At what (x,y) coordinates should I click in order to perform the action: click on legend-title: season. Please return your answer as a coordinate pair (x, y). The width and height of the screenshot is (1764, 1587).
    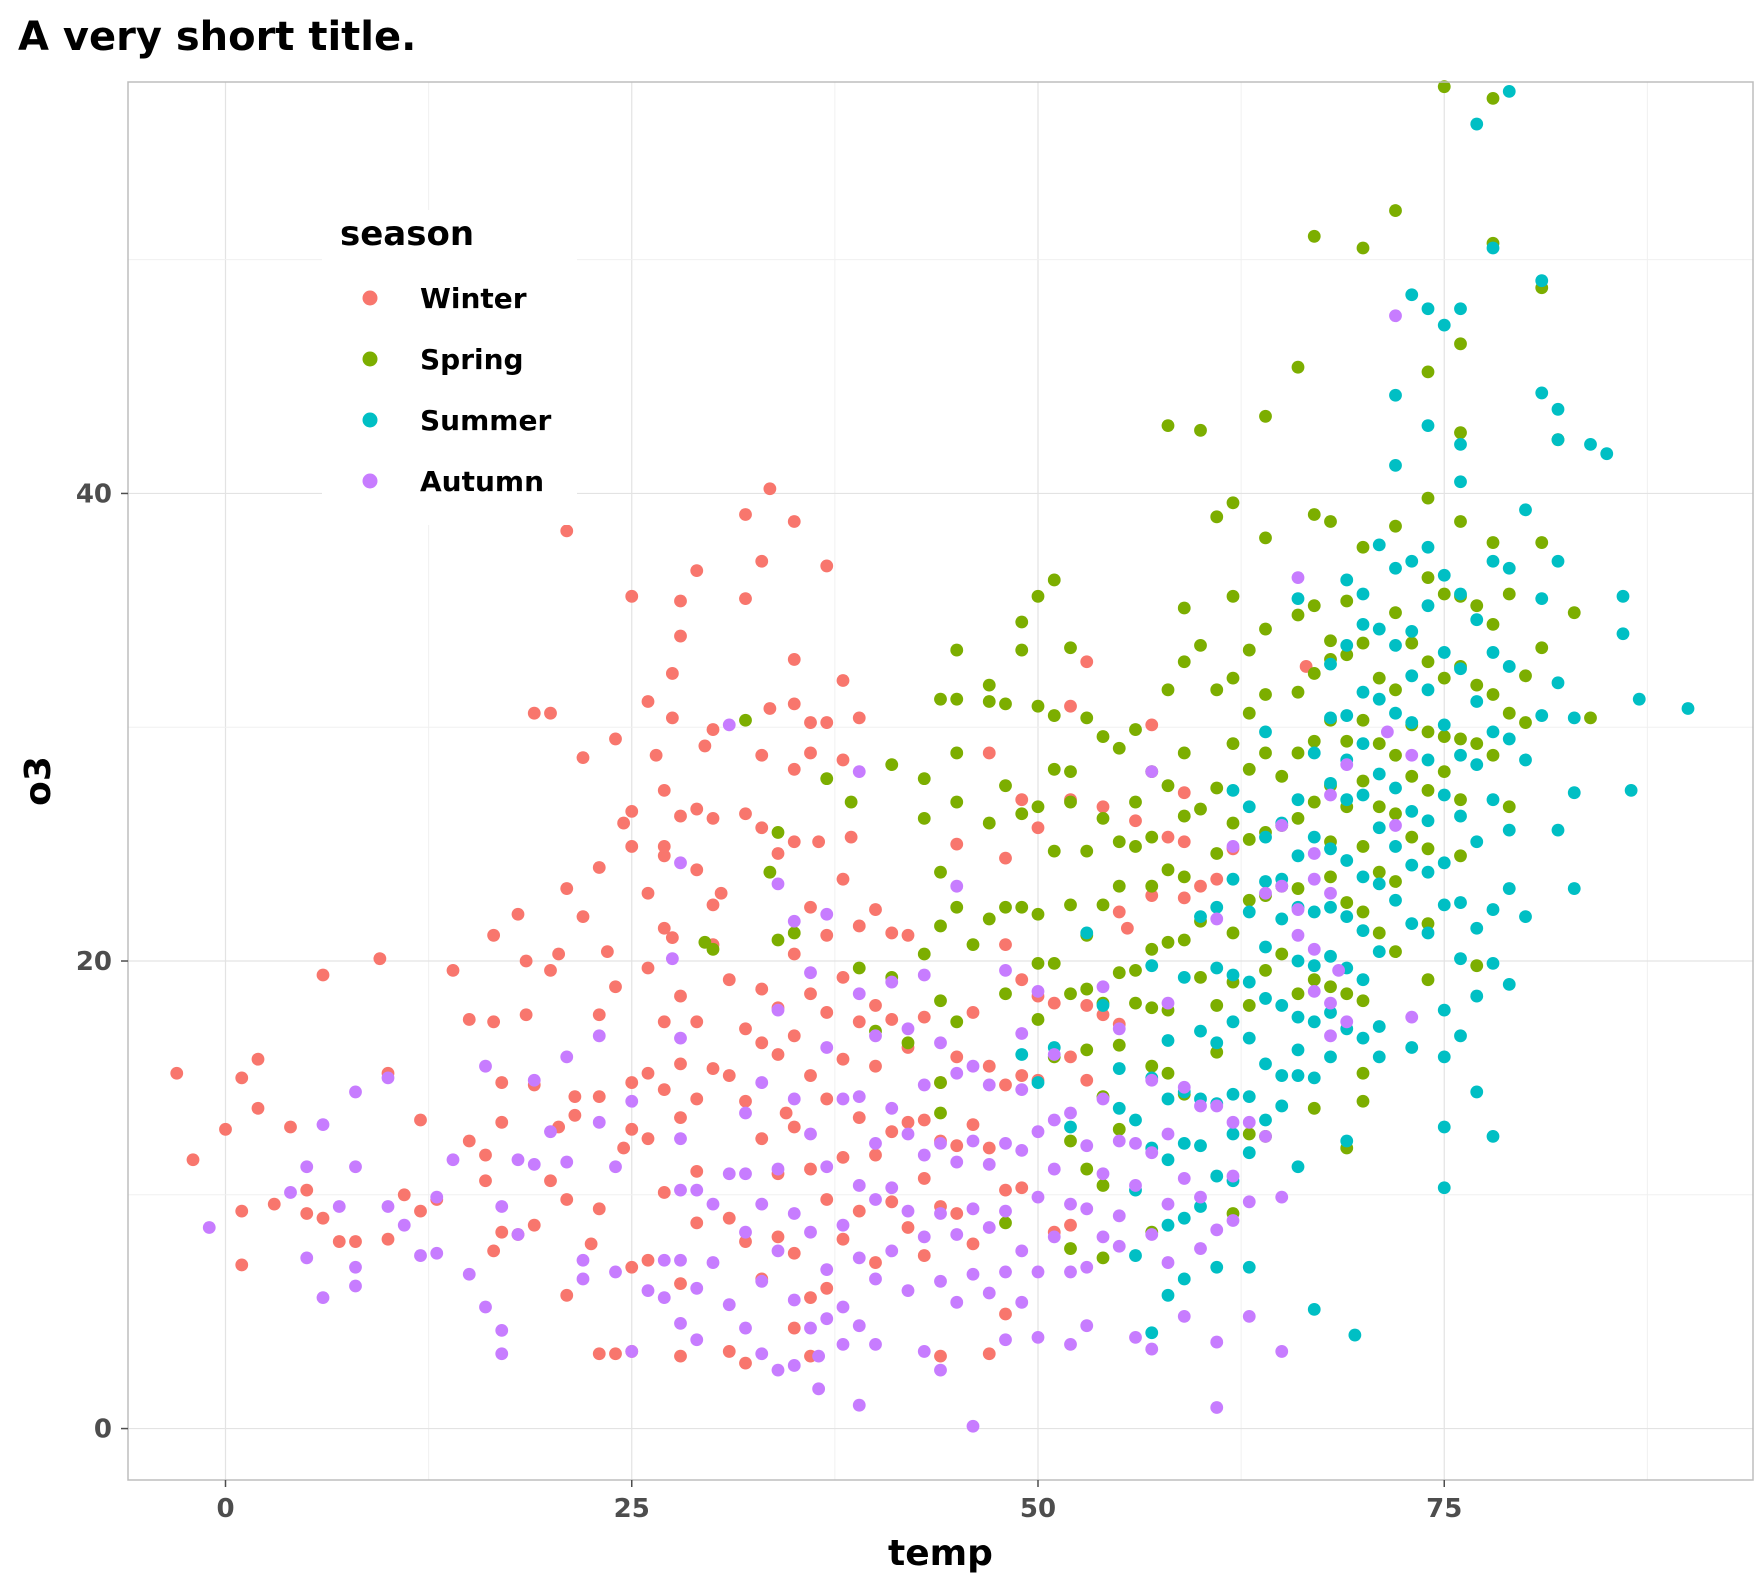
    Looking at the image, I should click on (407, 234).